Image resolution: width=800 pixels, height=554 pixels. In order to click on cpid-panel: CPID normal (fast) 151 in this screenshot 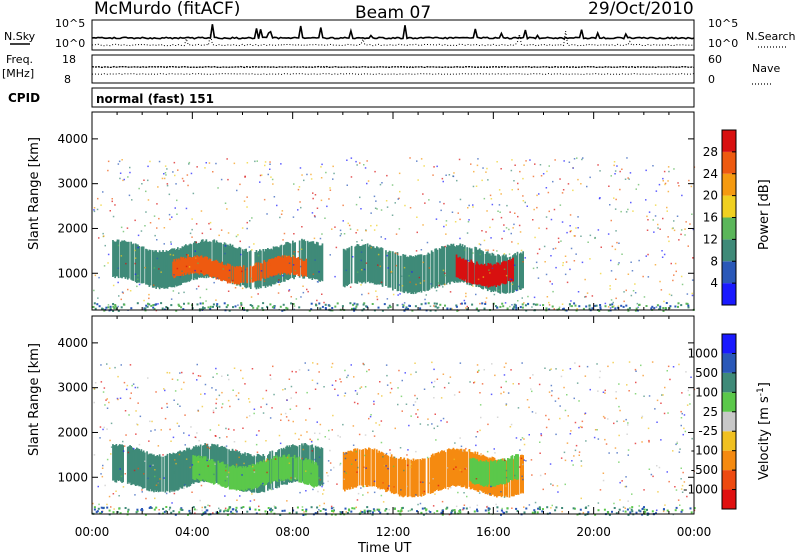, I will do `click(351, 97)`.